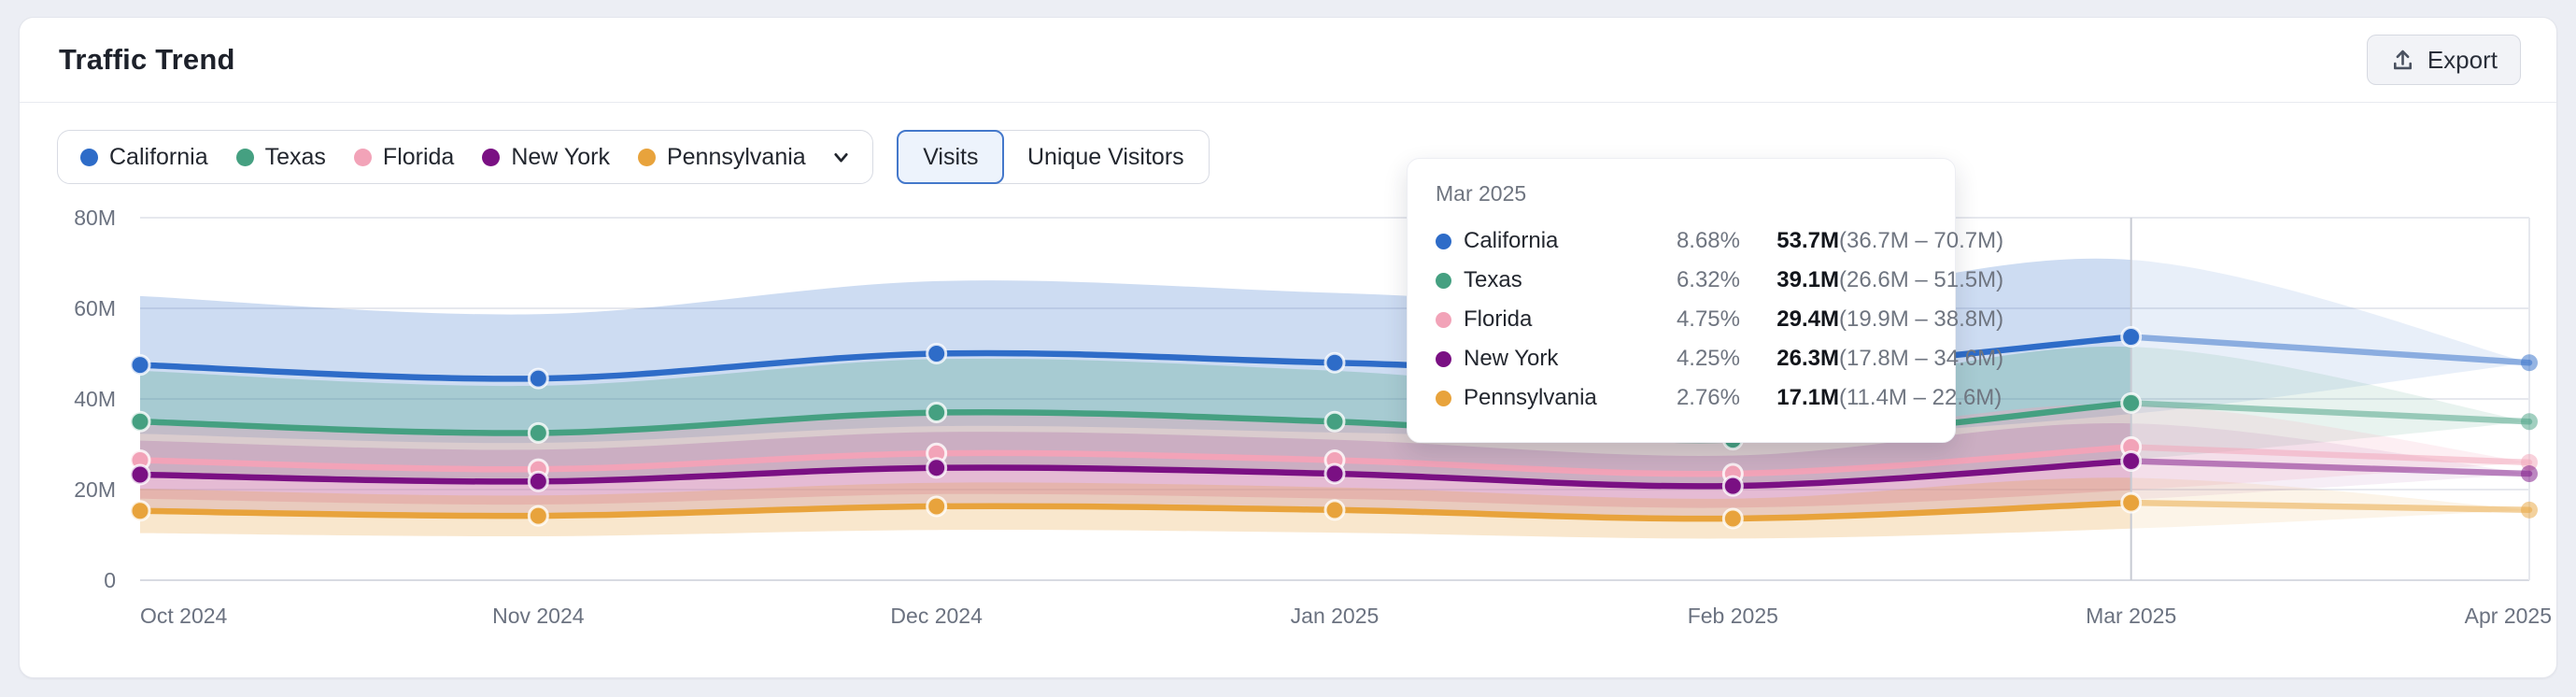 The width and height of the screenshot is (2576, 697). Describe the element at coordinates (418, 156) in the screenshot. I see `legend-label: Florida` at that location.